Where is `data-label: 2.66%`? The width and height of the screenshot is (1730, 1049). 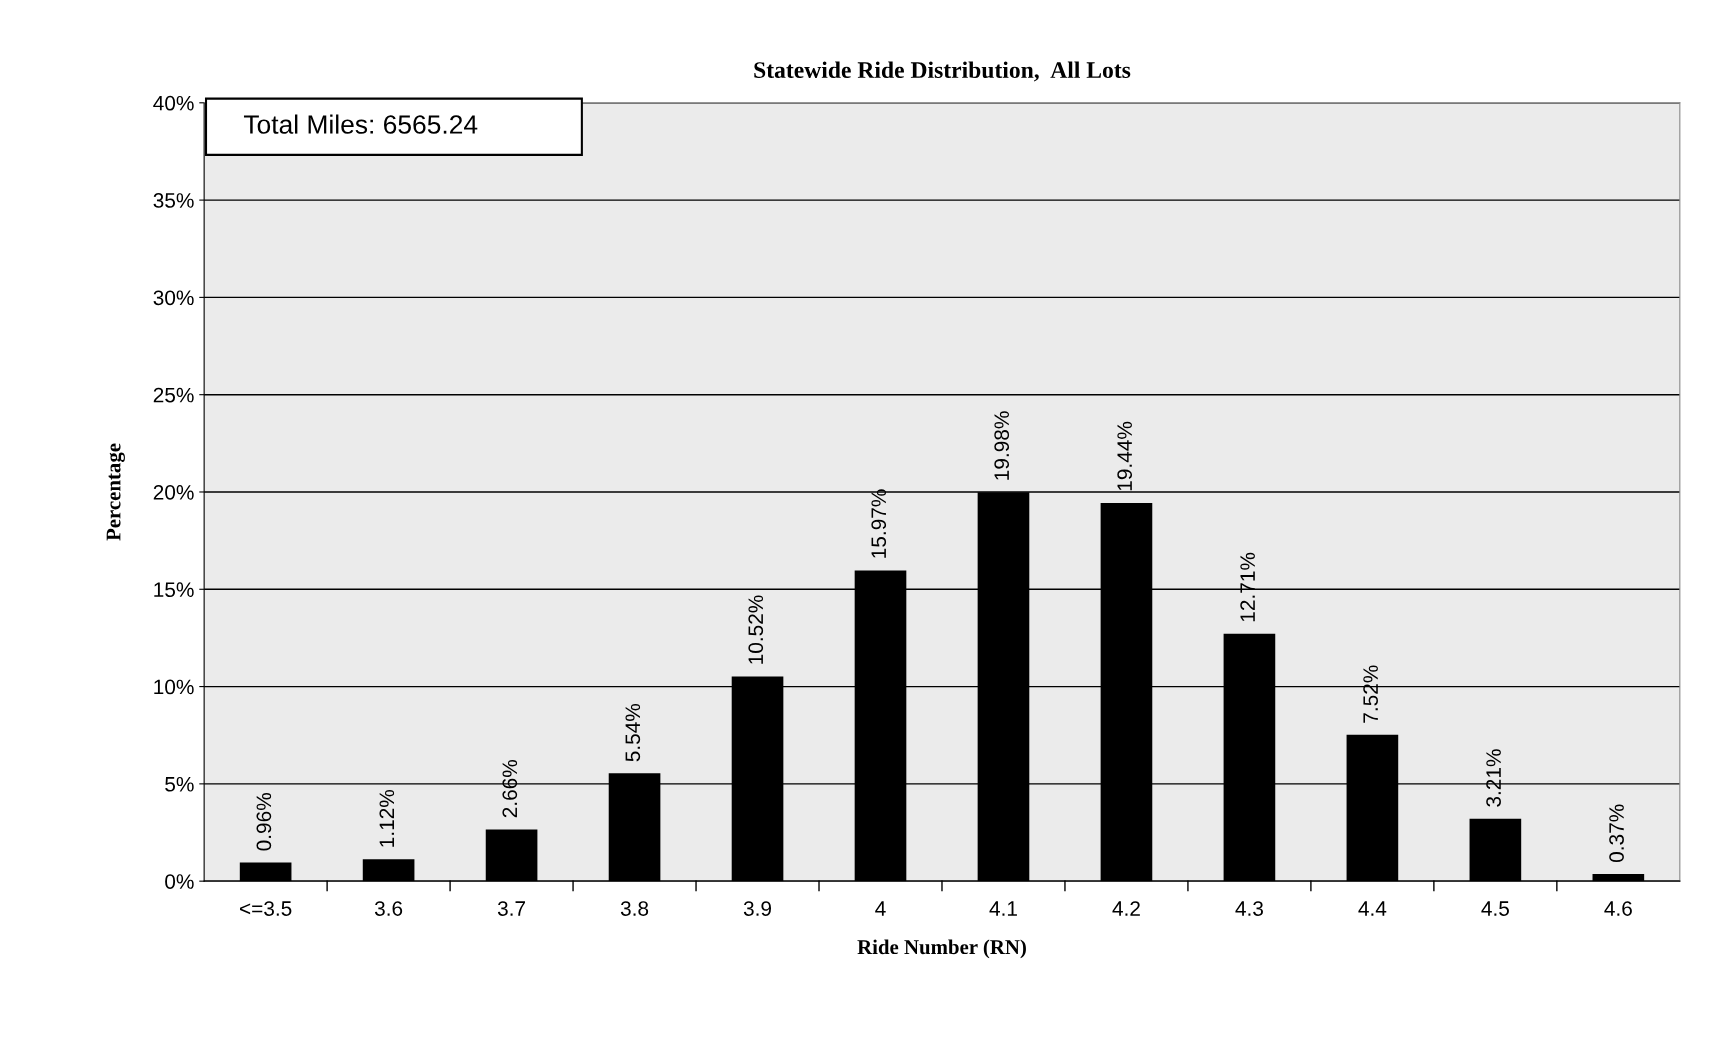
data-label: 2.66% is located at coordinates (510, 788).